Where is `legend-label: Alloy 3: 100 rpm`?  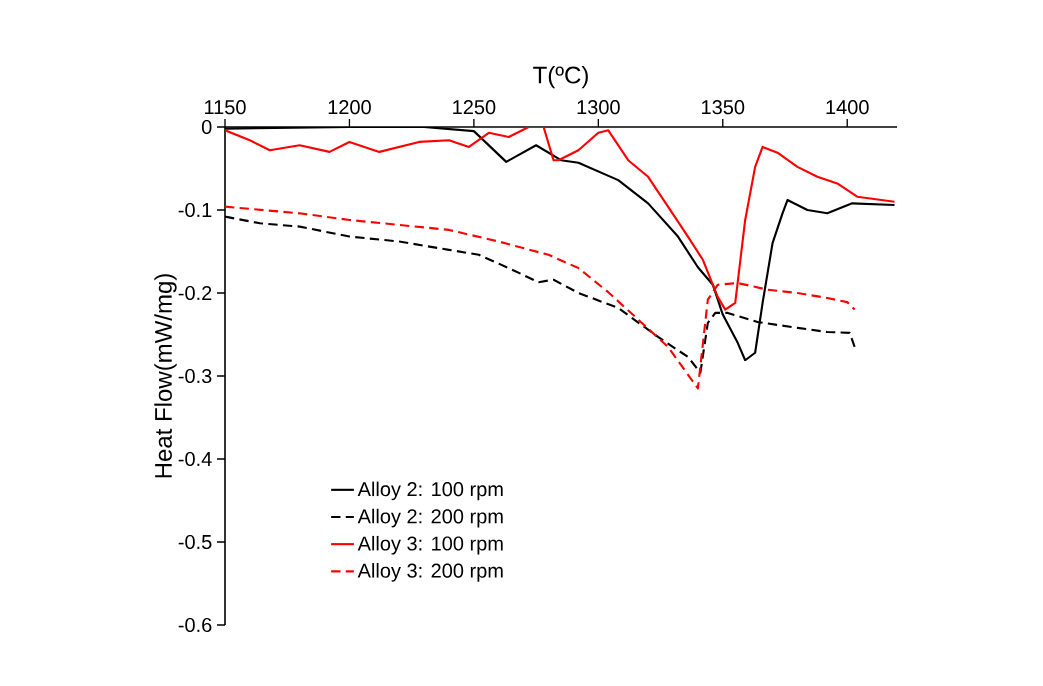
legend-label: Alloy 3: 100 rpm is located at coordinates (430, 545).